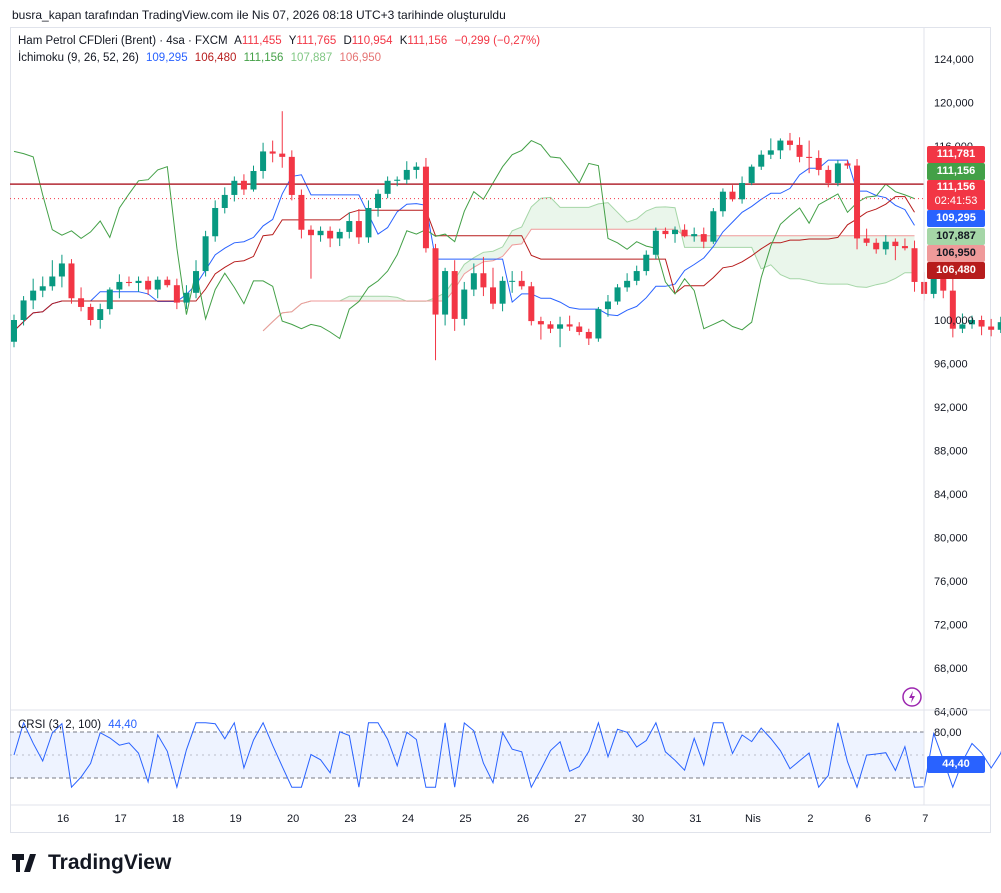 Image resolution: width=1001 pixels, height=893 pixels. What do you see at coordinates (951, 539) in the screenshot?
I see `price-axis-label: 80,000` at bounding box center [951, 539].